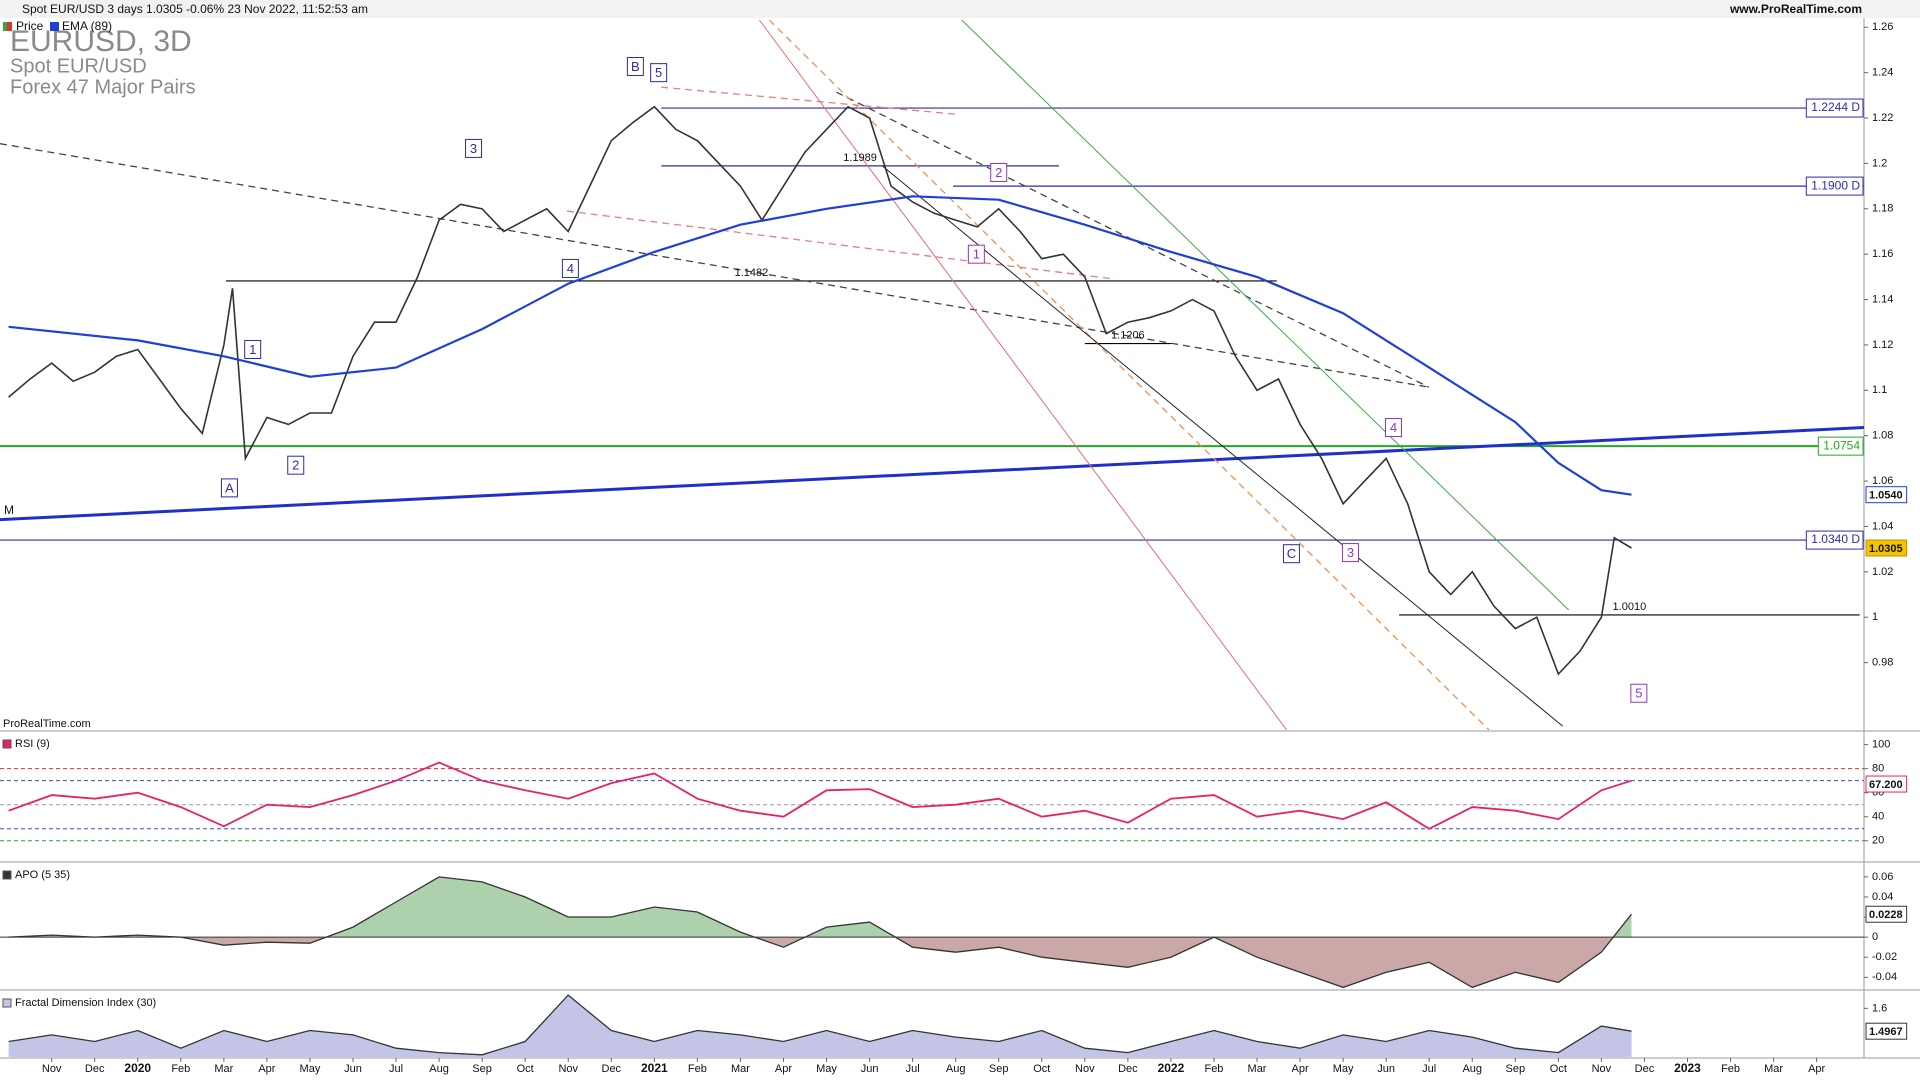  What do you see at coordinates (78, 66) in the screenshot?
I see `chart-subtitle: Spot EUR/USD` at bounding box center [78, 66].